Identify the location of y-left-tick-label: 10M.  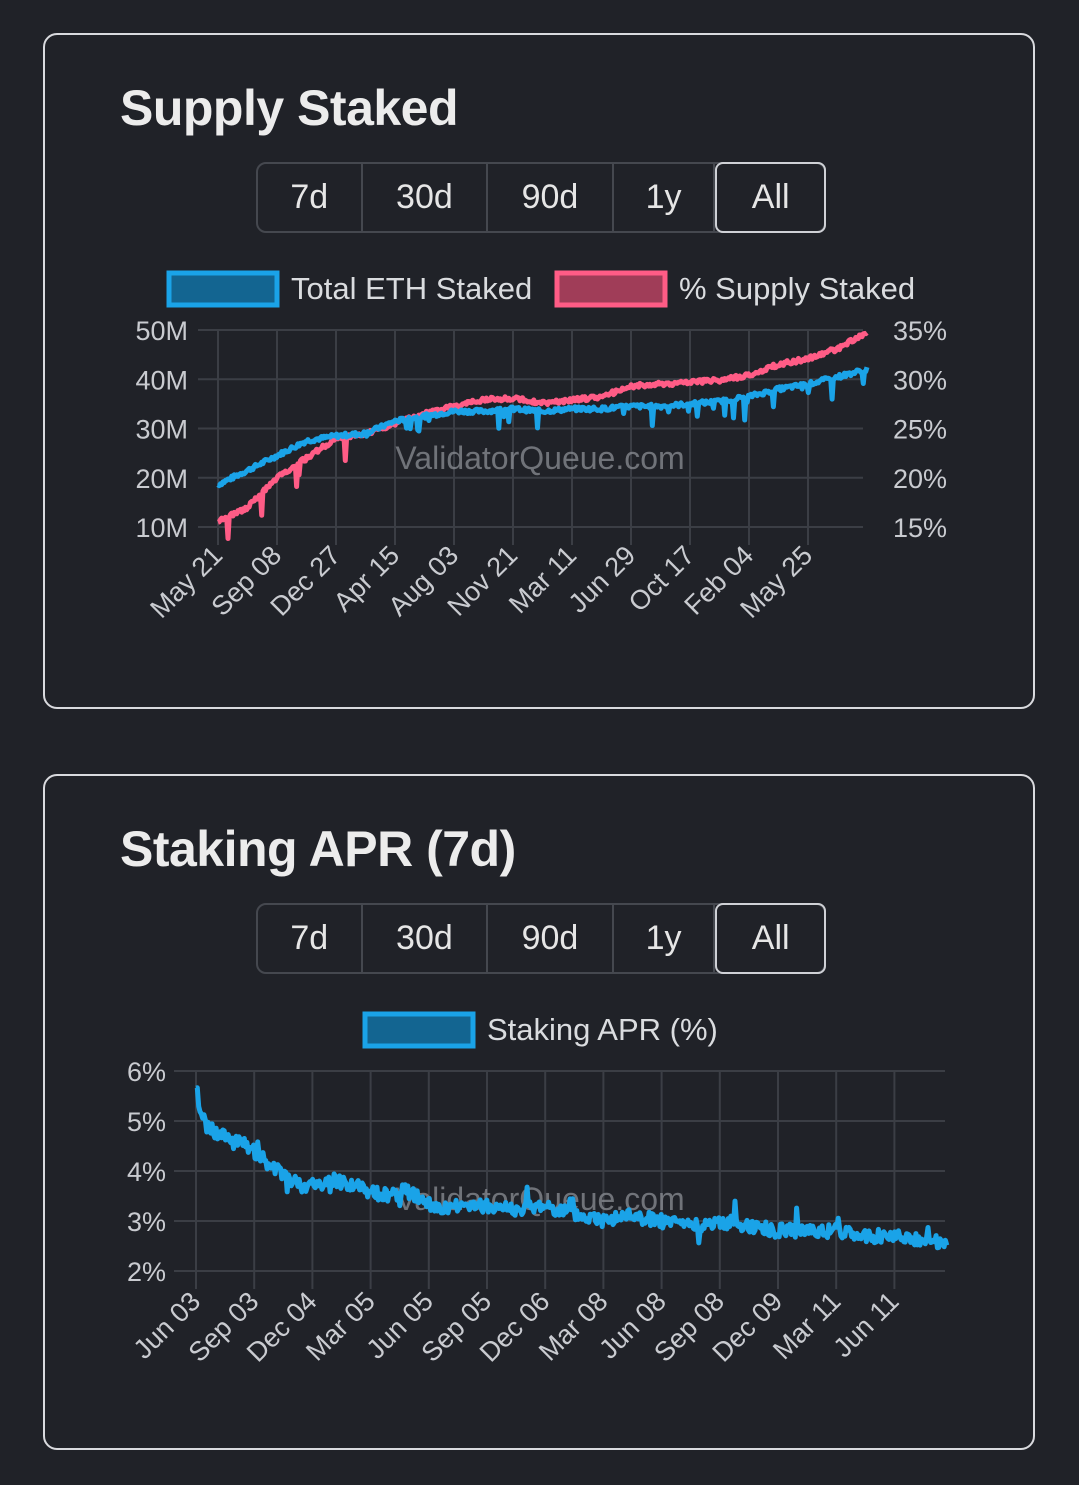
(161, 528).